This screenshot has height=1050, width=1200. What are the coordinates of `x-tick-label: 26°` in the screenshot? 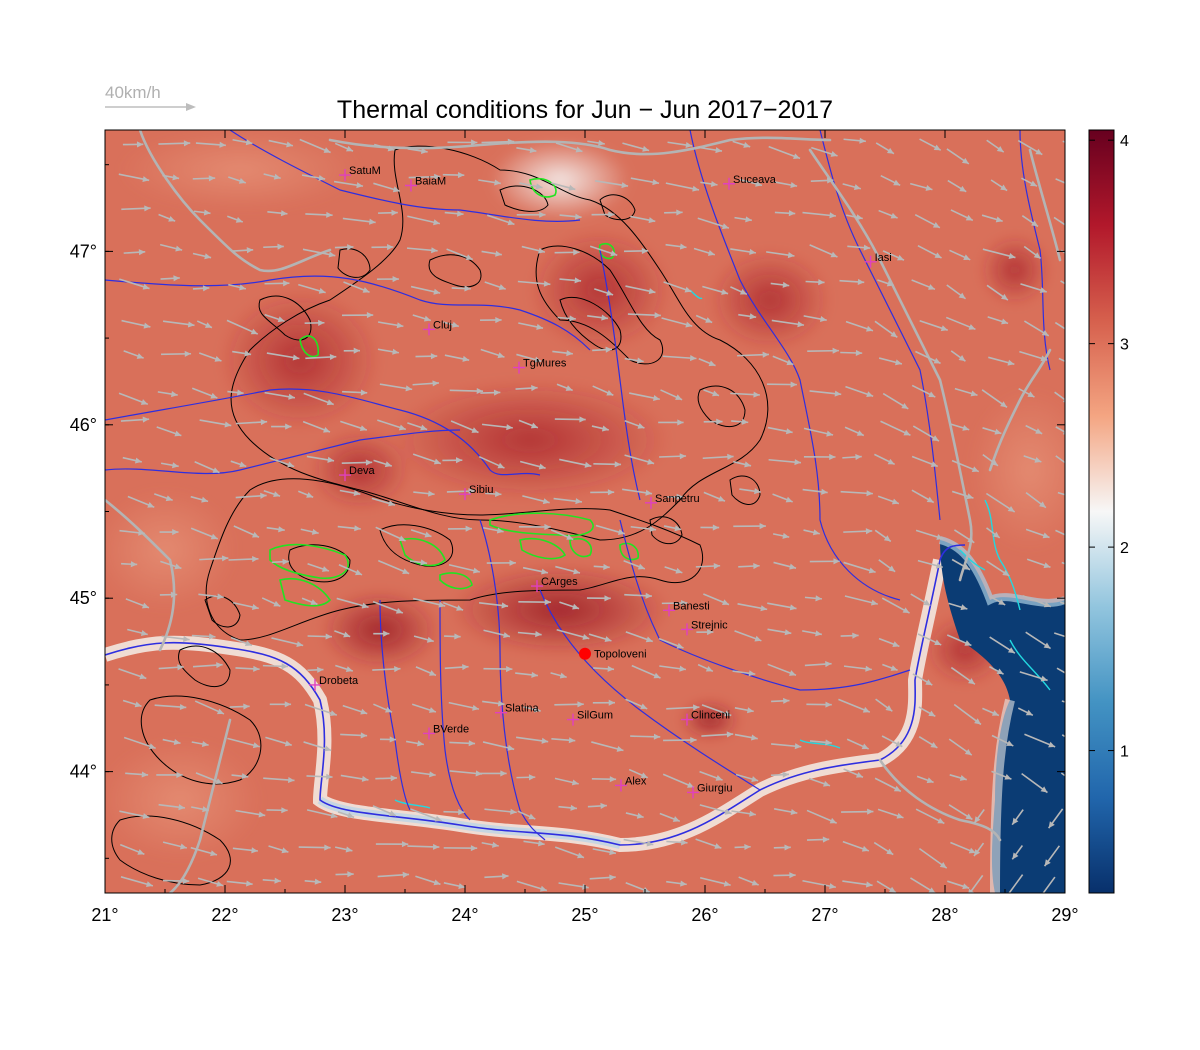 It's located at (704, 915).